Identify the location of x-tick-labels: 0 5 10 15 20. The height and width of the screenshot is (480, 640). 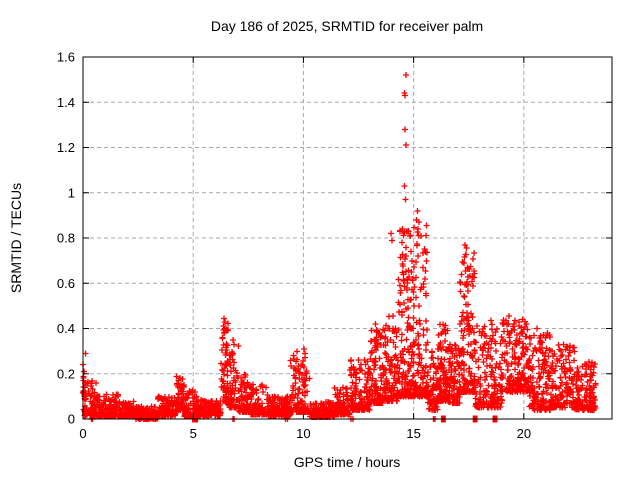
(305, 433).